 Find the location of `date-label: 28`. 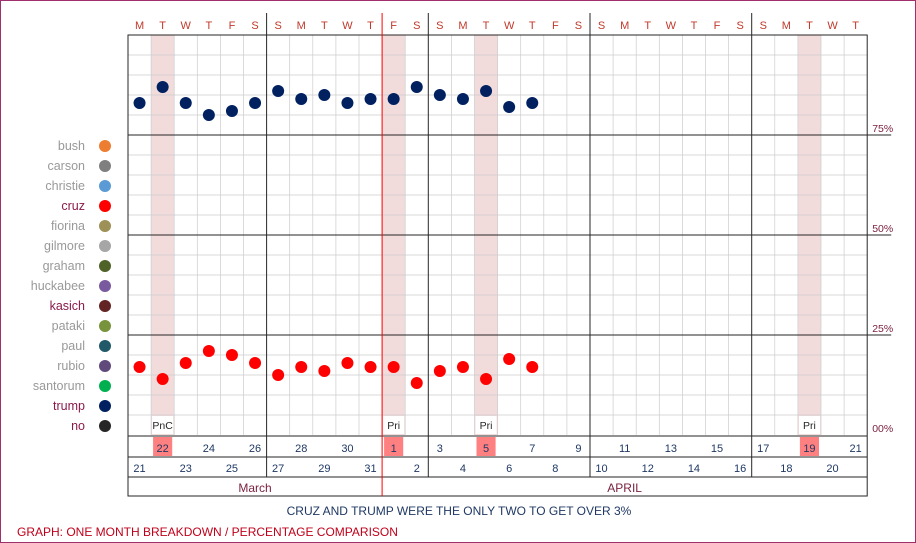

date-label: 28 is located at coordinates (301, 449).